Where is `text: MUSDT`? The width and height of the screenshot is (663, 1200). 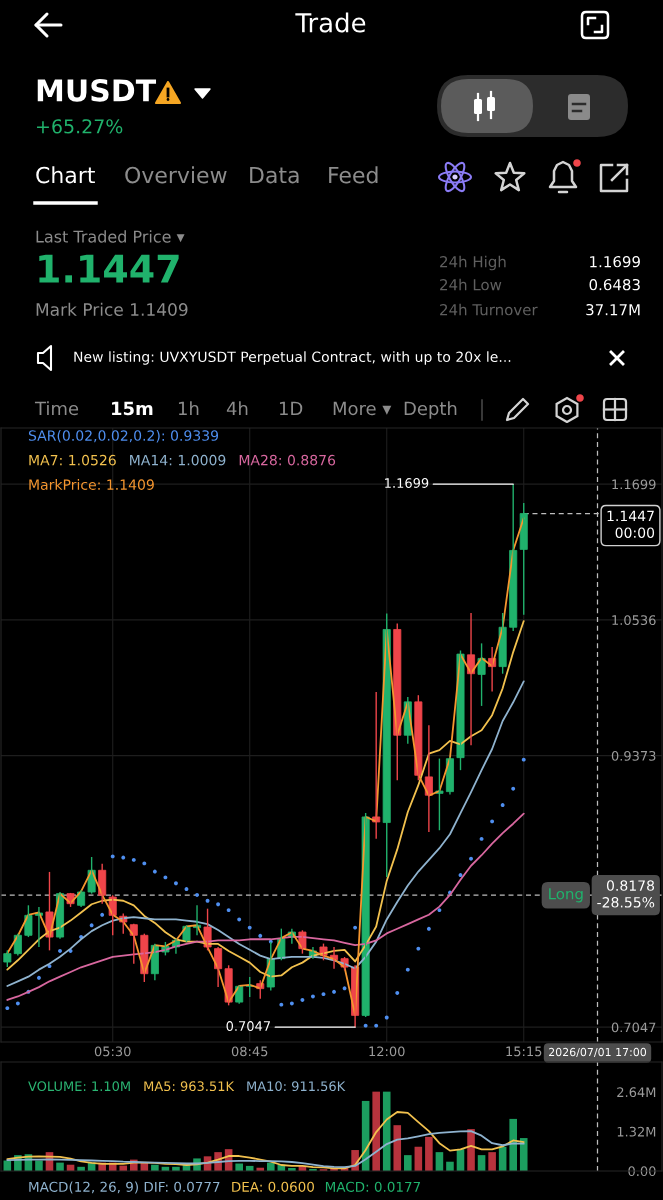
text: MUSDT is located at coordinates (97, 90).